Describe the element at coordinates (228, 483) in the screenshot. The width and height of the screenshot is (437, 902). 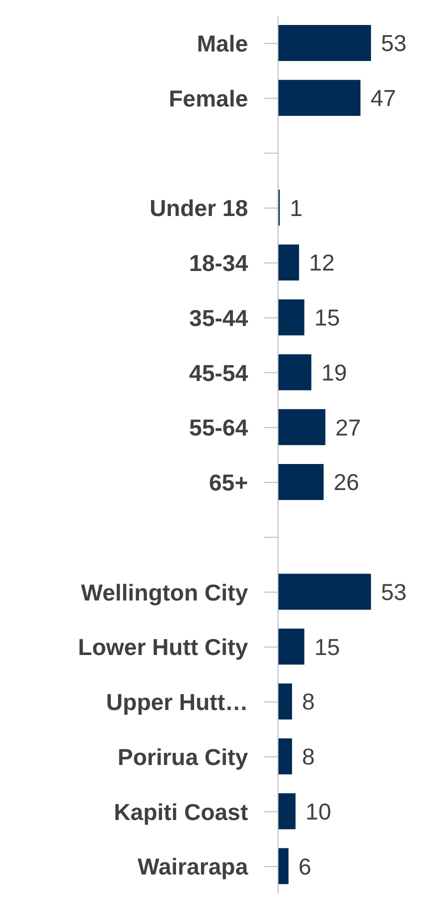
I see `y-tick-label: 65+` at that location.